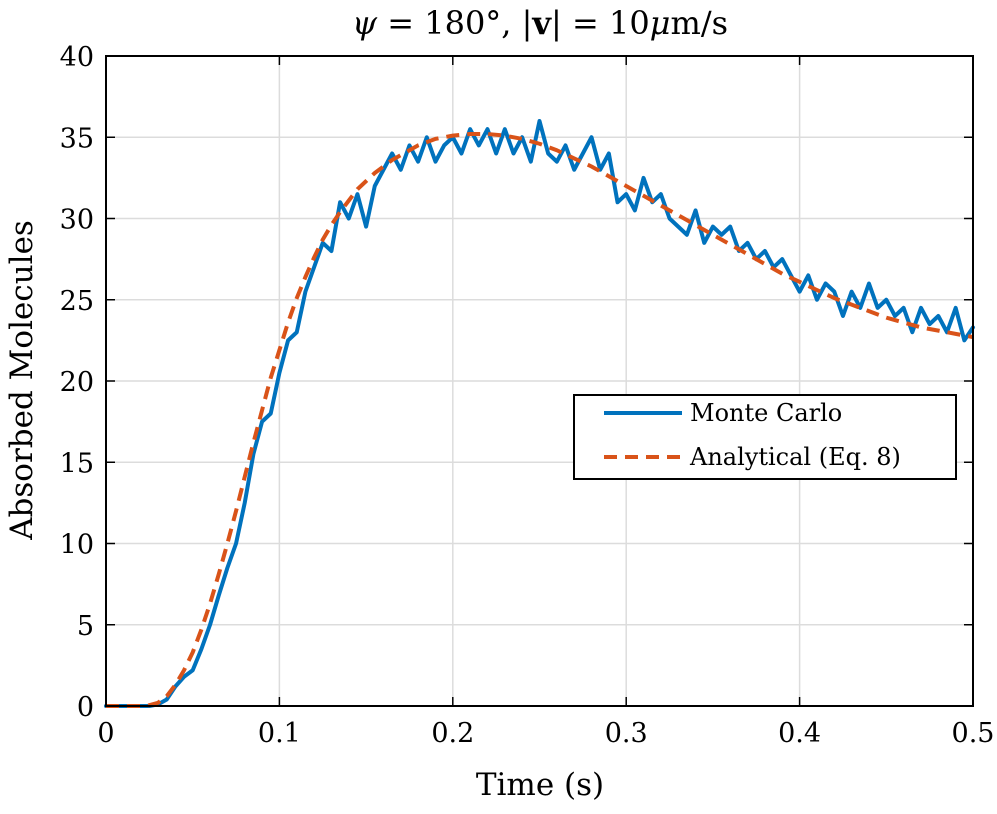  Describe the element at coordinates (973, 733) in the screenshot. I see `x-tick-label: 0.5` at that location.